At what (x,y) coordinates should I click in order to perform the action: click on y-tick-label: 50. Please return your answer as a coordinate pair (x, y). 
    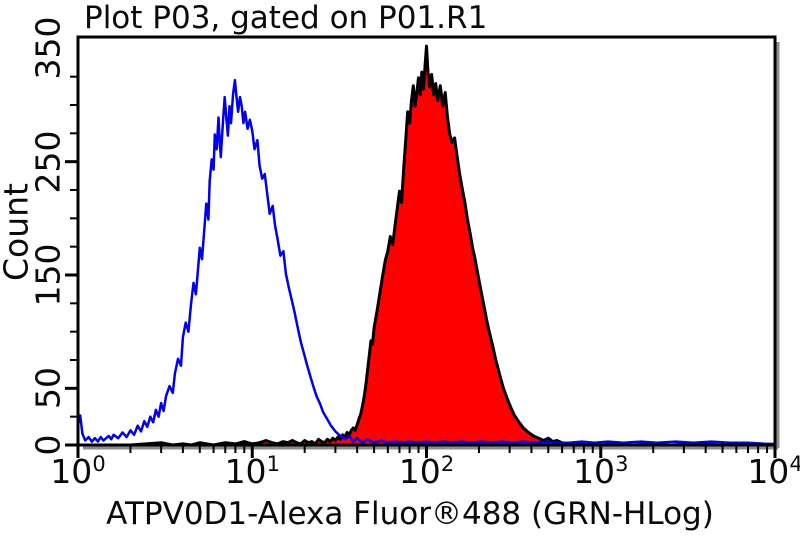
    Looking at the image, I should click on (48, 388).